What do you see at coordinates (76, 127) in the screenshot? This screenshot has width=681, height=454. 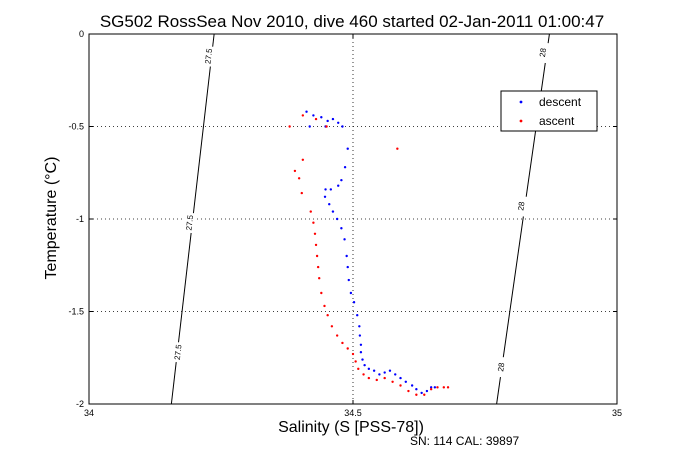 I see `y-tick-label: -0.5` at bounding box center [76, 127].